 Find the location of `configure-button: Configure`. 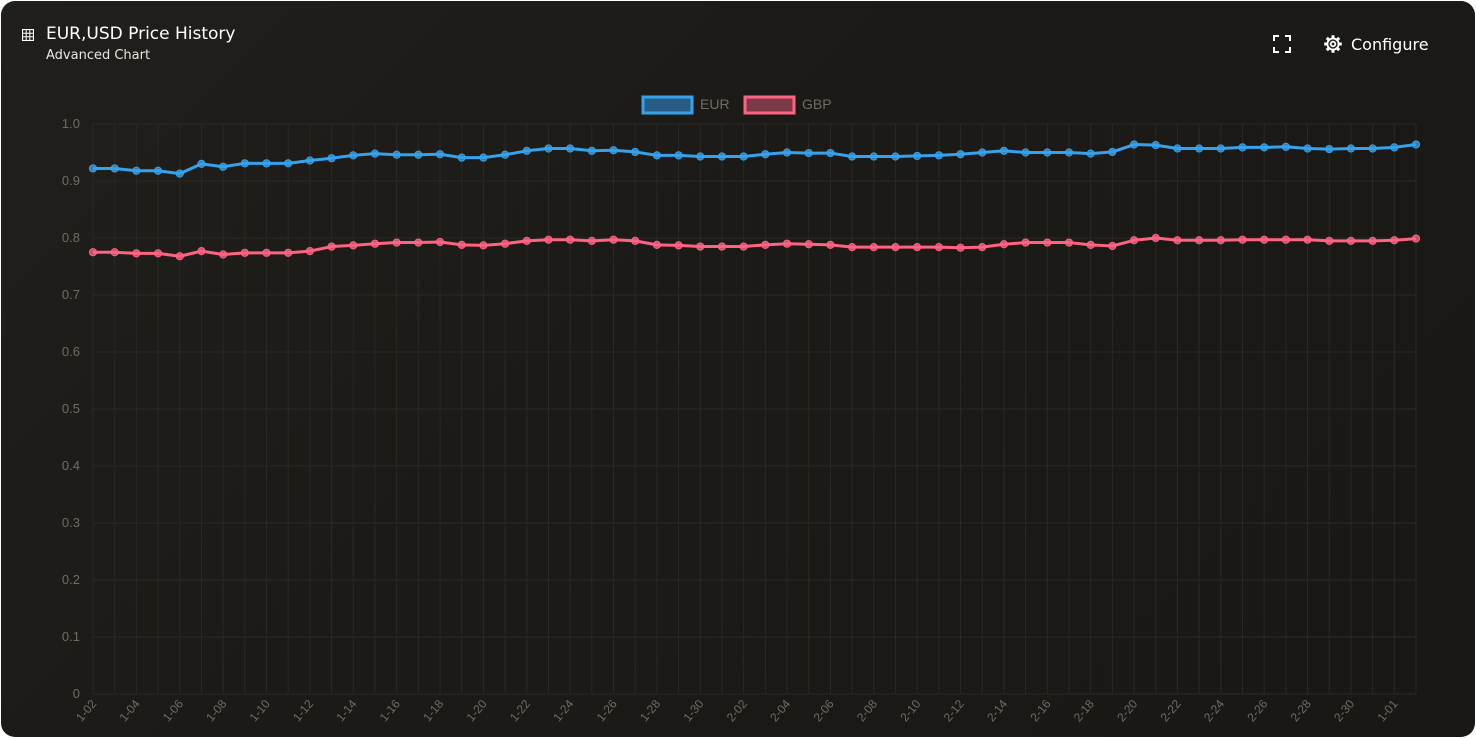

configure-button: Configure is located at coordinates (1376, 44).